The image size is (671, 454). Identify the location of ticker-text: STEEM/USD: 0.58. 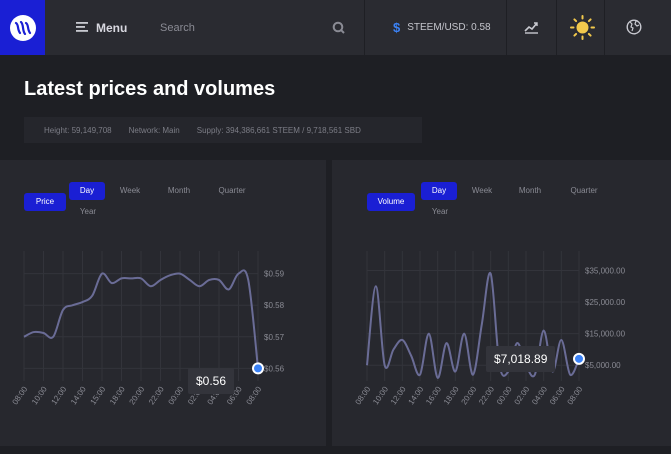
(449, 27).